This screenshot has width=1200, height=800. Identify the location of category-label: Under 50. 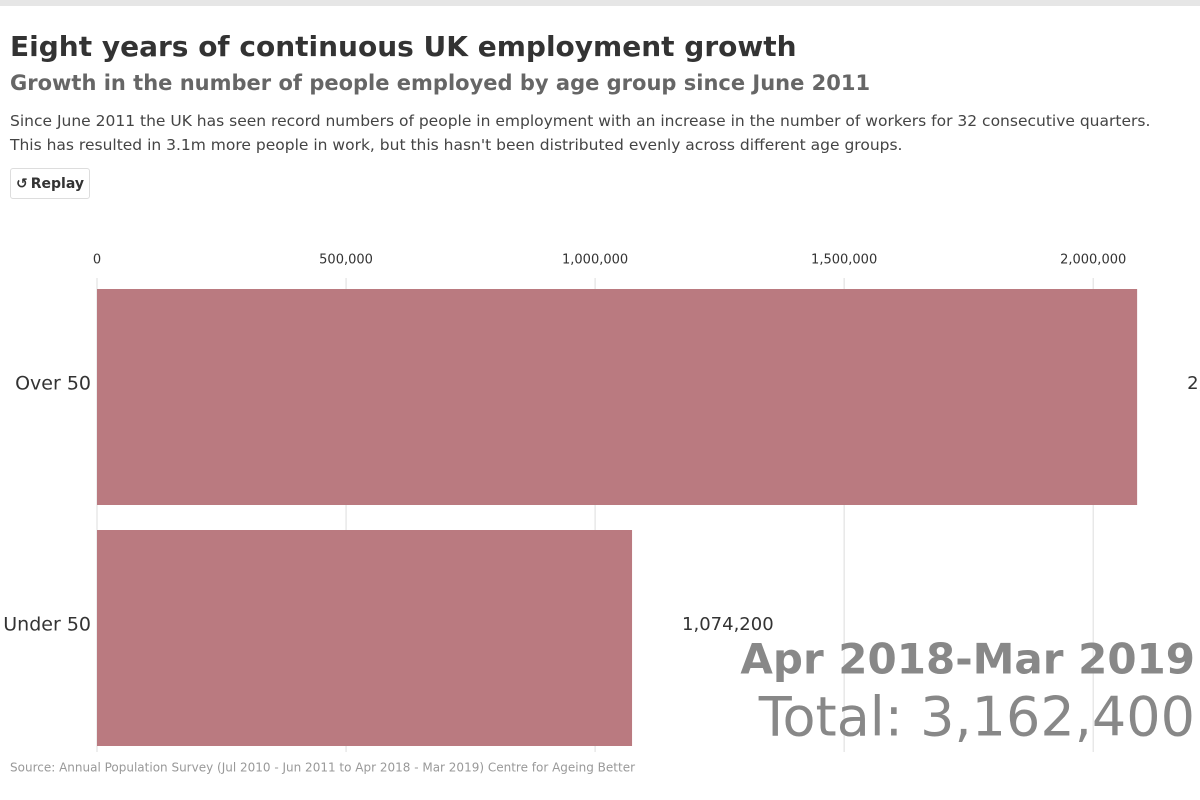
(47, 625).